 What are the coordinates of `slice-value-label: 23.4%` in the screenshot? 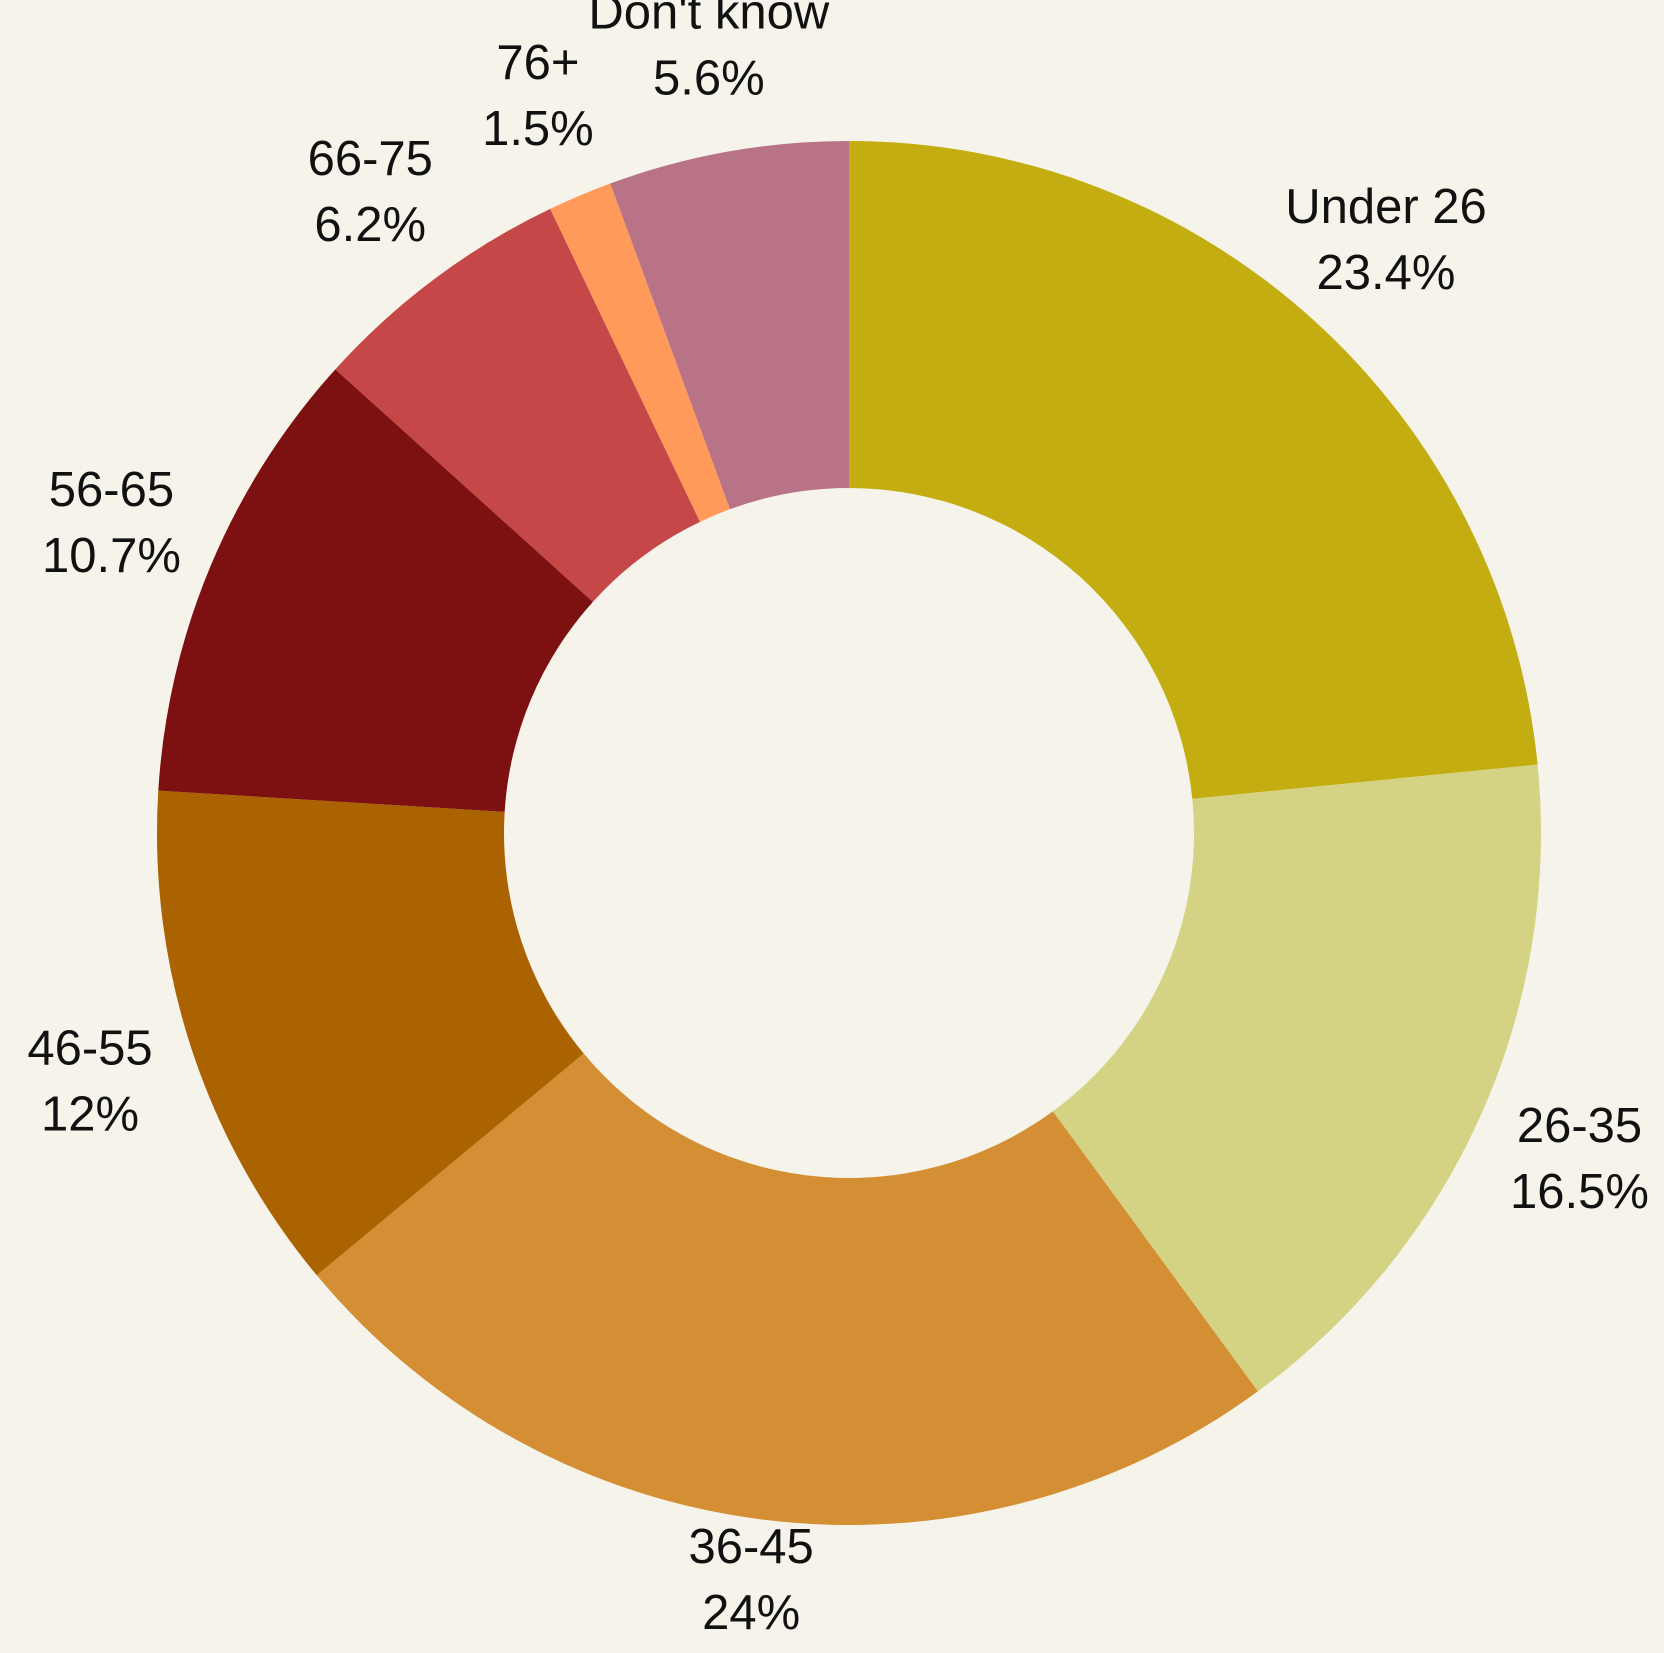 It's located at (1386, 273).